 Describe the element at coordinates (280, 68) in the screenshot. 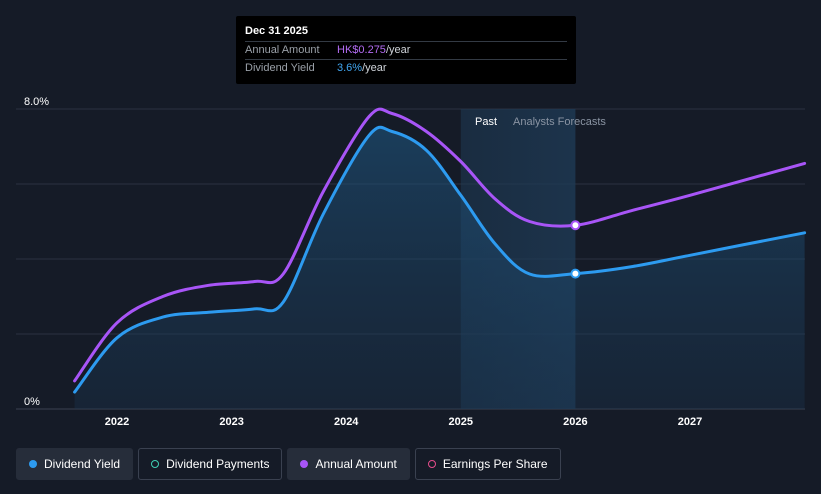

I see `tooltip-label: Dividend Yield` at that location.